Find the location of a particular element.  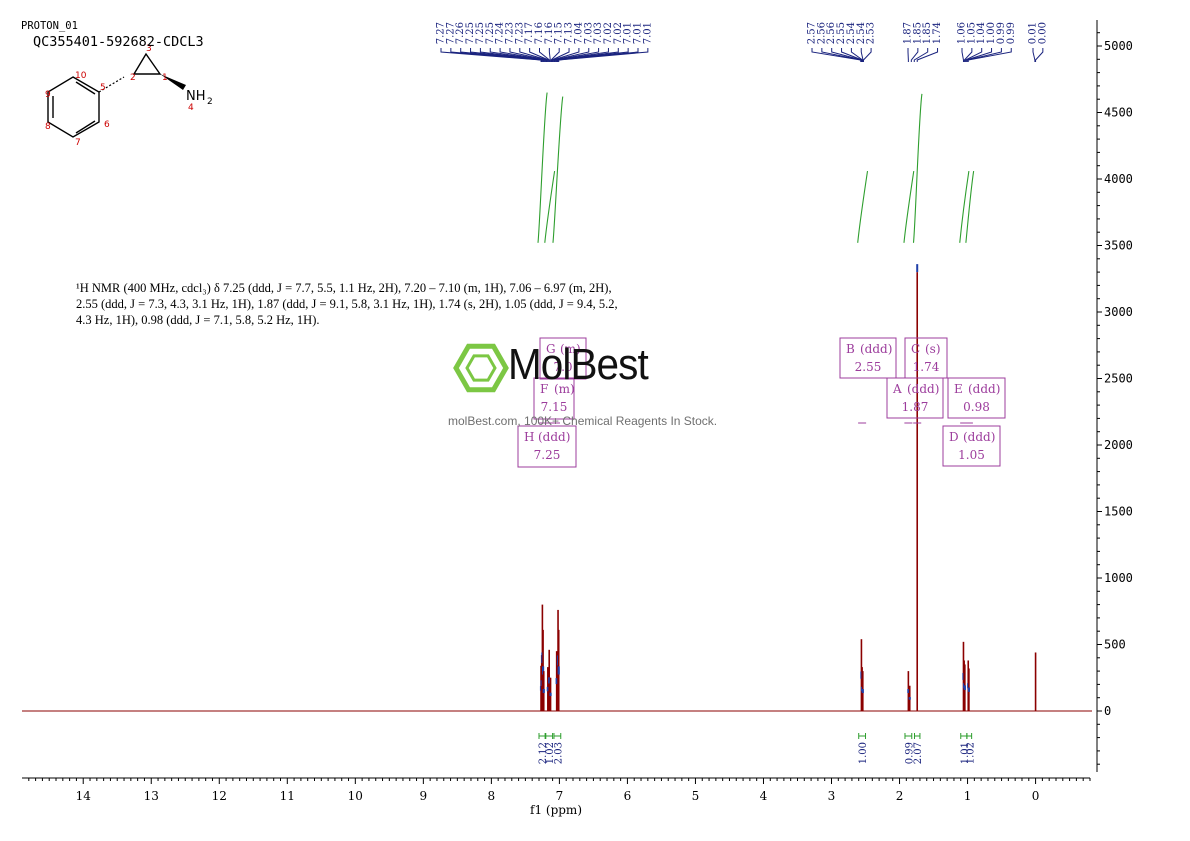

y-tick-label: 1500 is located at coordinates (1118, 512).